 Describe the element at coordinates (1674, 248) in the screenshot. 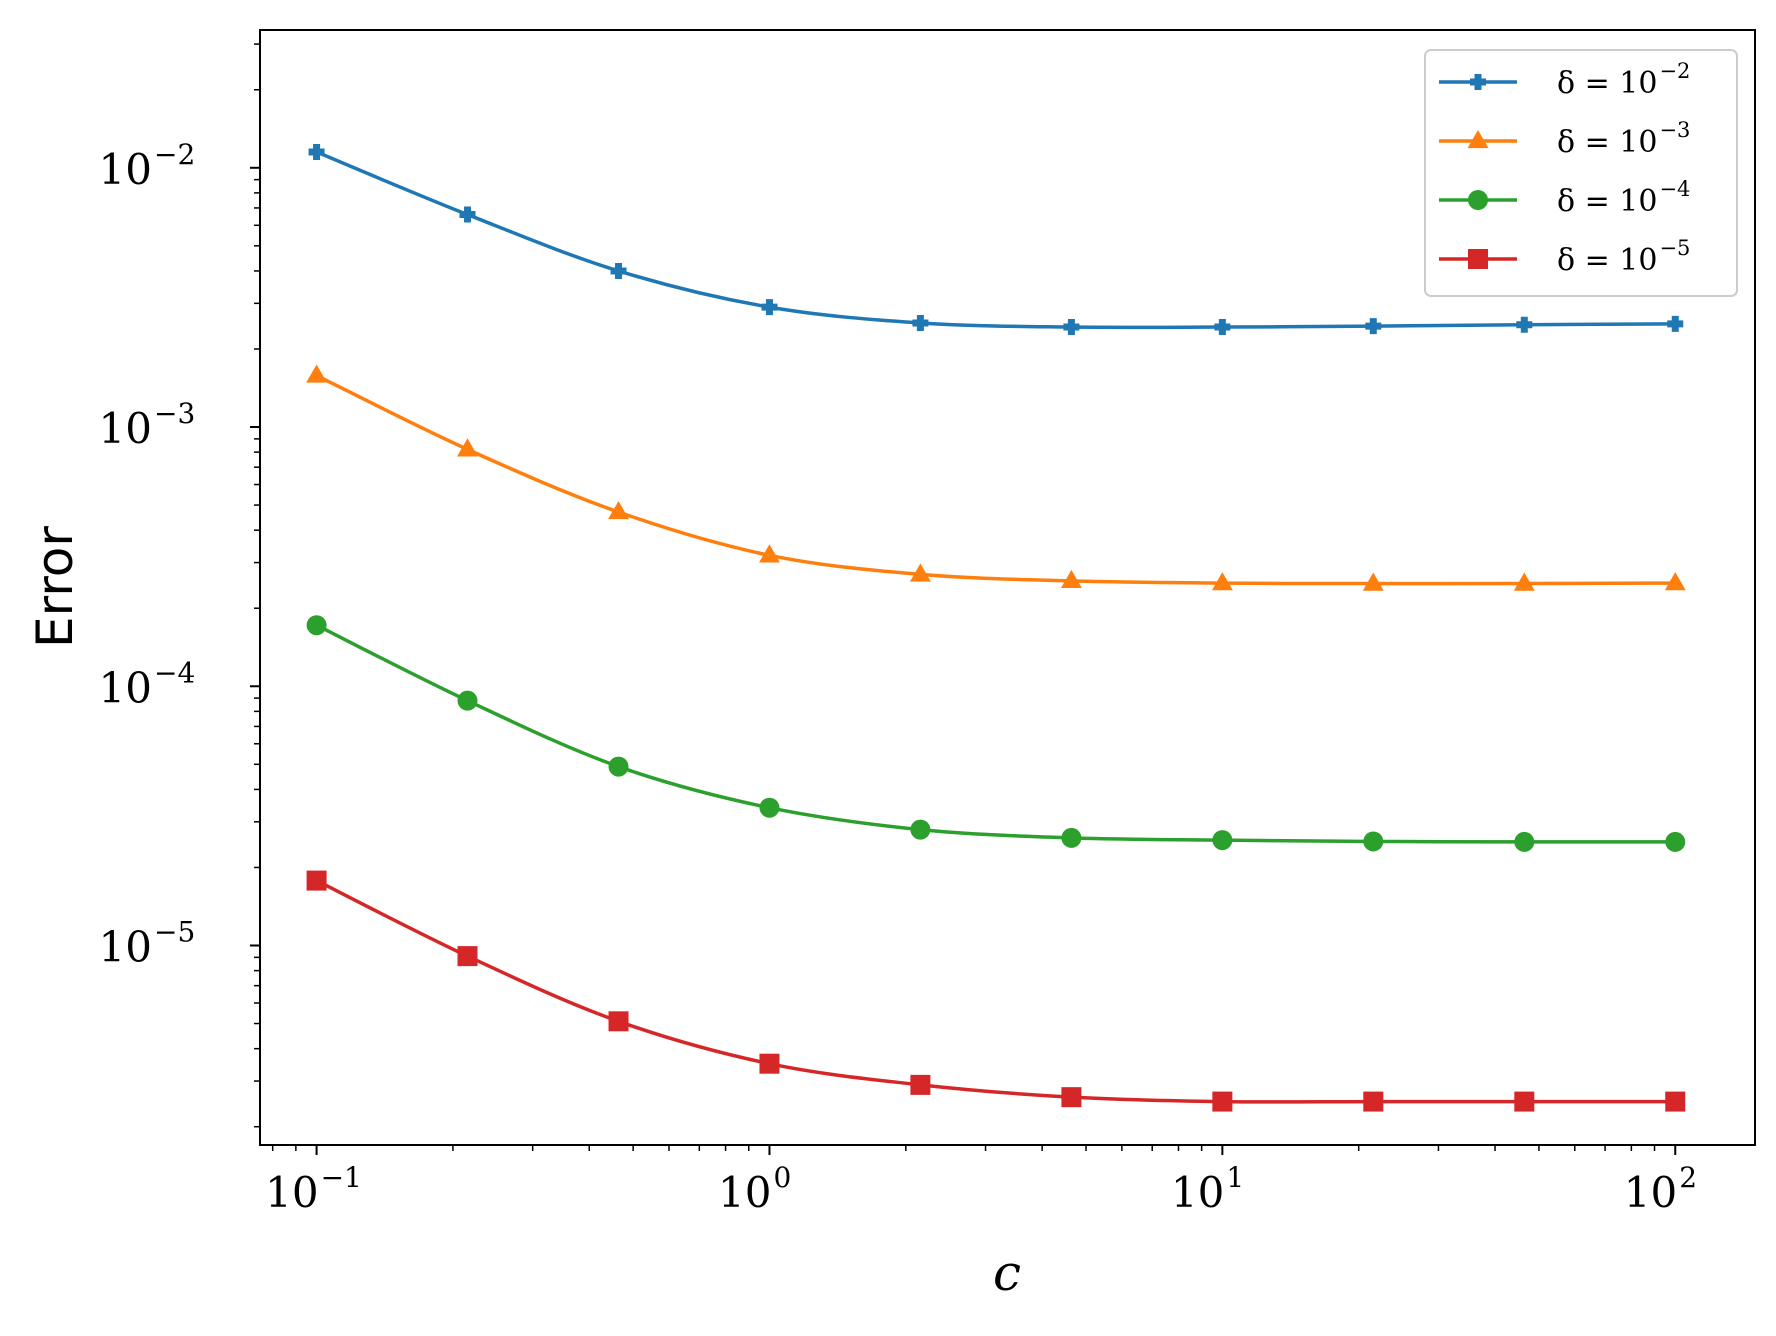

I see `legend-label-exponent: −5` at that location.